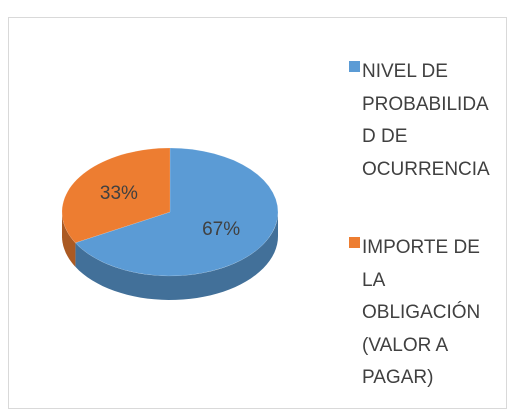  Describe the element at coordinates (119, 193) in the screenshot. I see `data-label: 33%` at that location.